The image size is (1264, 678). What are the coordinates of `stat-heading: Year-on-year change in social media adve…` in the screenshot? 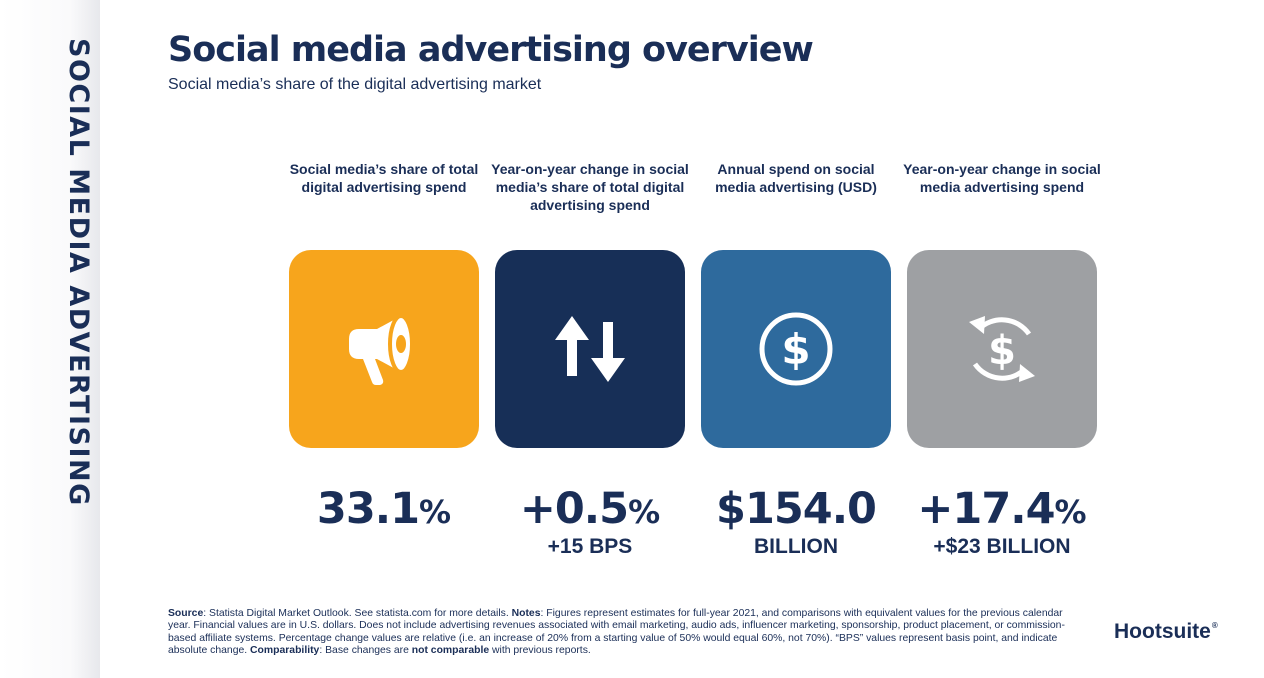 It's located at (1002, 178).